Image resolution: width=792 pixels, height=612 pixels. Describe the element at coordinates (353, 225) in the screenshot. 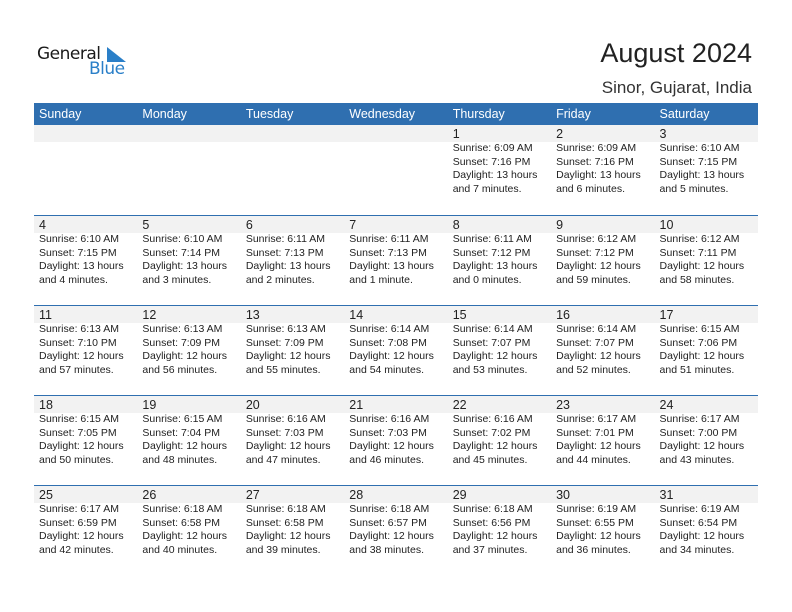

I see `day-number: 7` at that location.